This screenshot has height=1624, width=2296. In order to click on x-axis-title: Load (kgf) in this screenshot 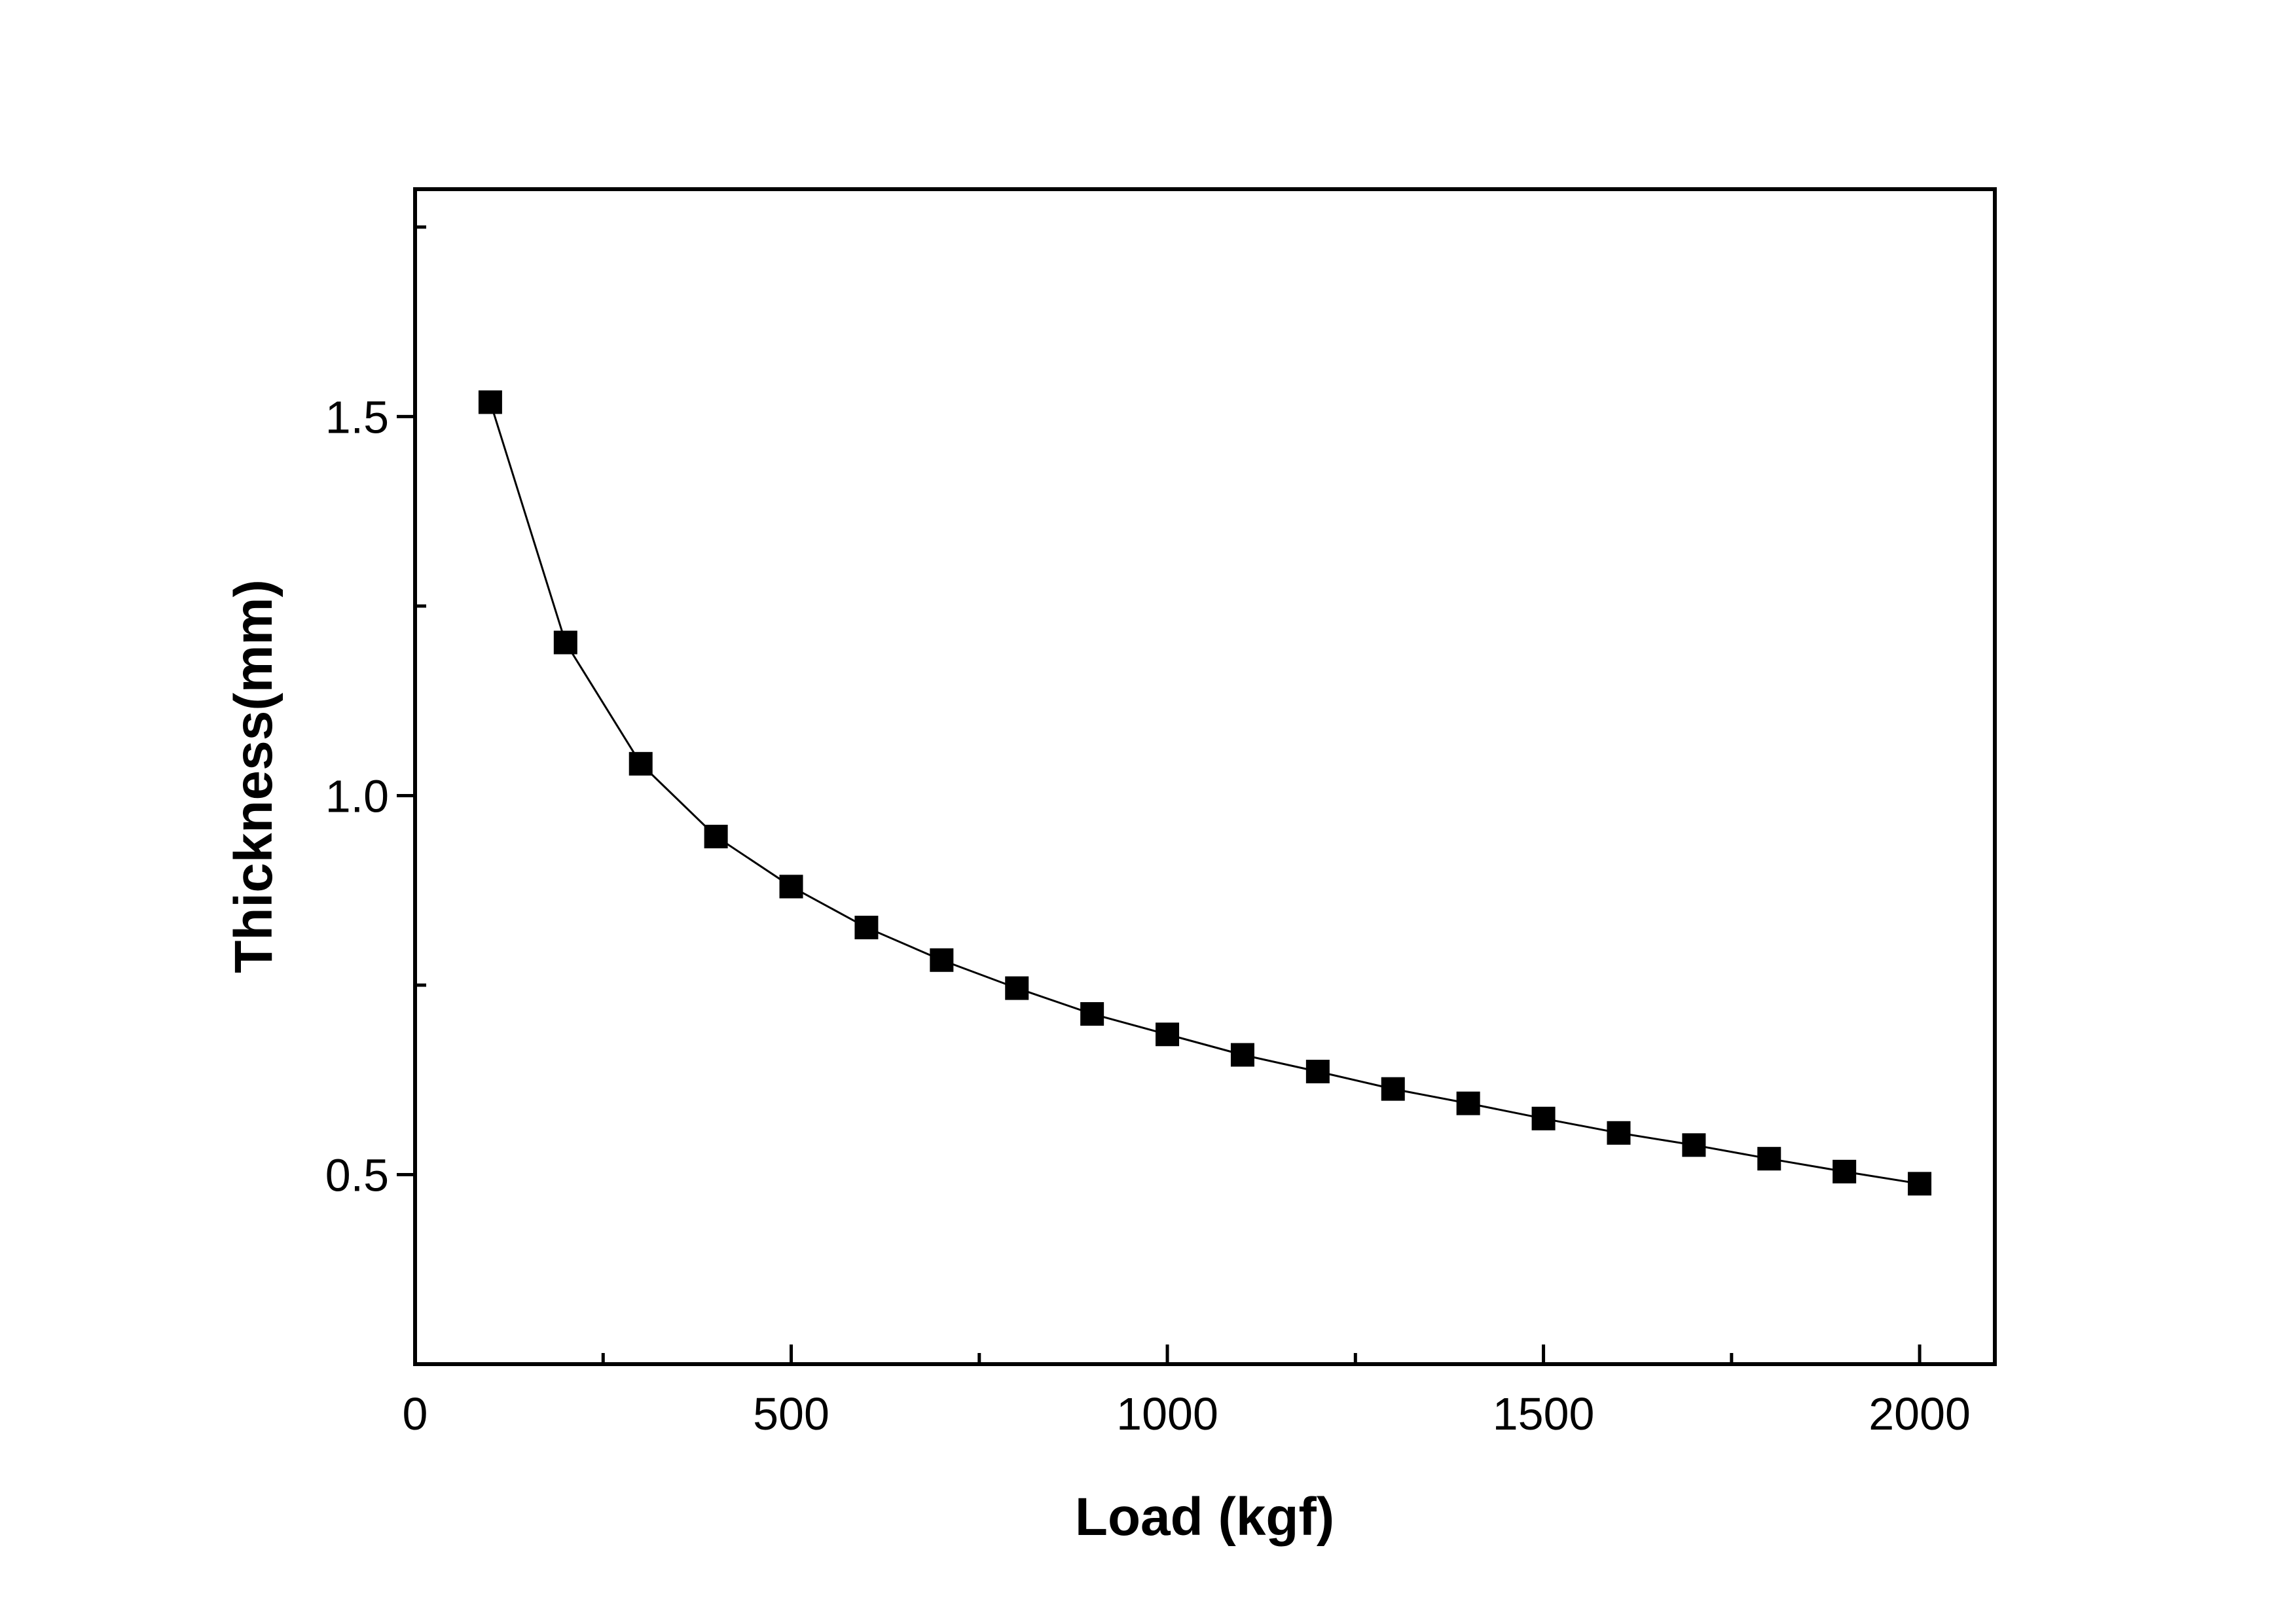, I will do `click(1204, 1517)`.